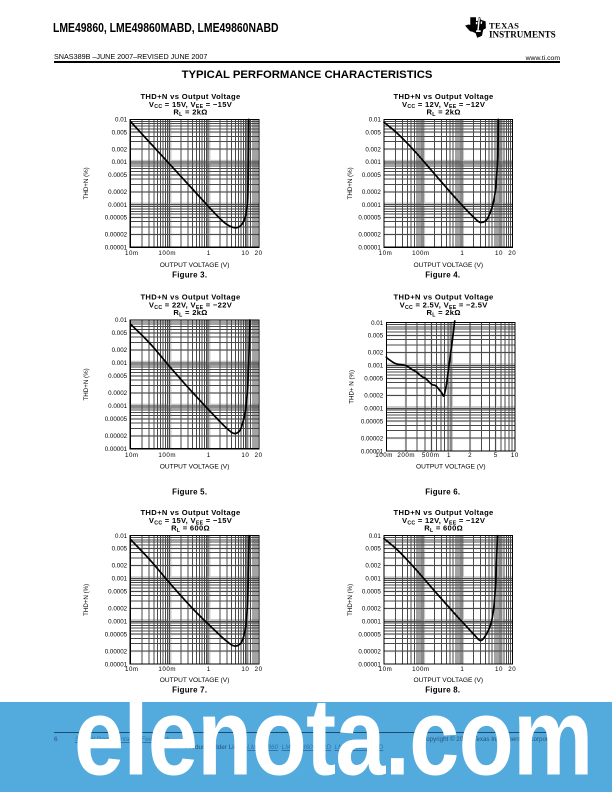  Describe the element at coordinates (444, 305) in the screenshot. I see `svg-text: VCC = 2.5V, VEE = −2.5V` at that location.